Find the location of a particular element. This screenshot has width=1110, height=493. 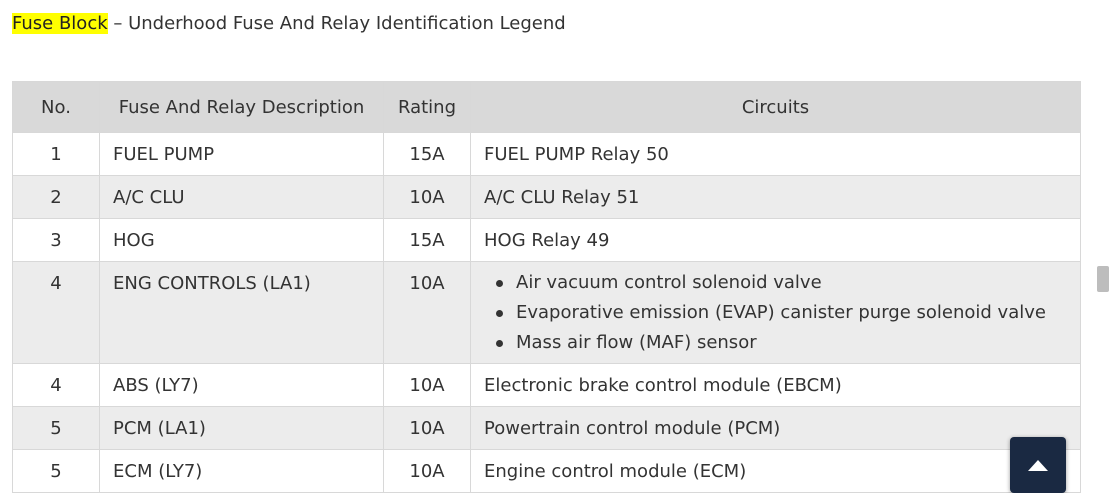

cell-circuits: HOG Relay 49 is located at coordinates (775, 240).